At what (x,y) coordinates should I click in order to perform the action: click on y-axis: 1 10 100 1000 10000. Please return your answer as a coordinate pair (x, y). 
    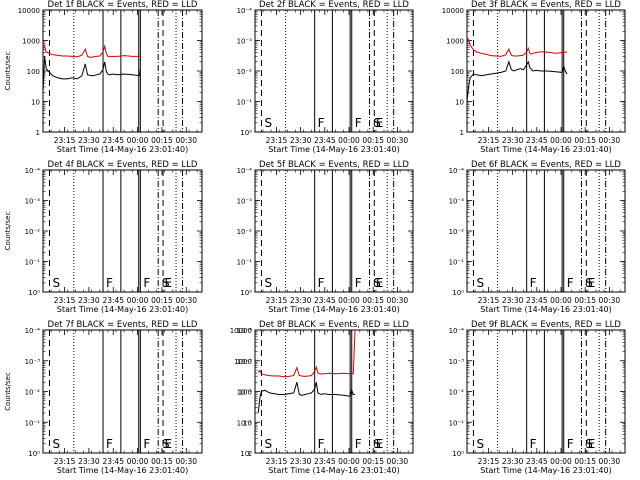
    Looking at the image, I should click on (110, 72).